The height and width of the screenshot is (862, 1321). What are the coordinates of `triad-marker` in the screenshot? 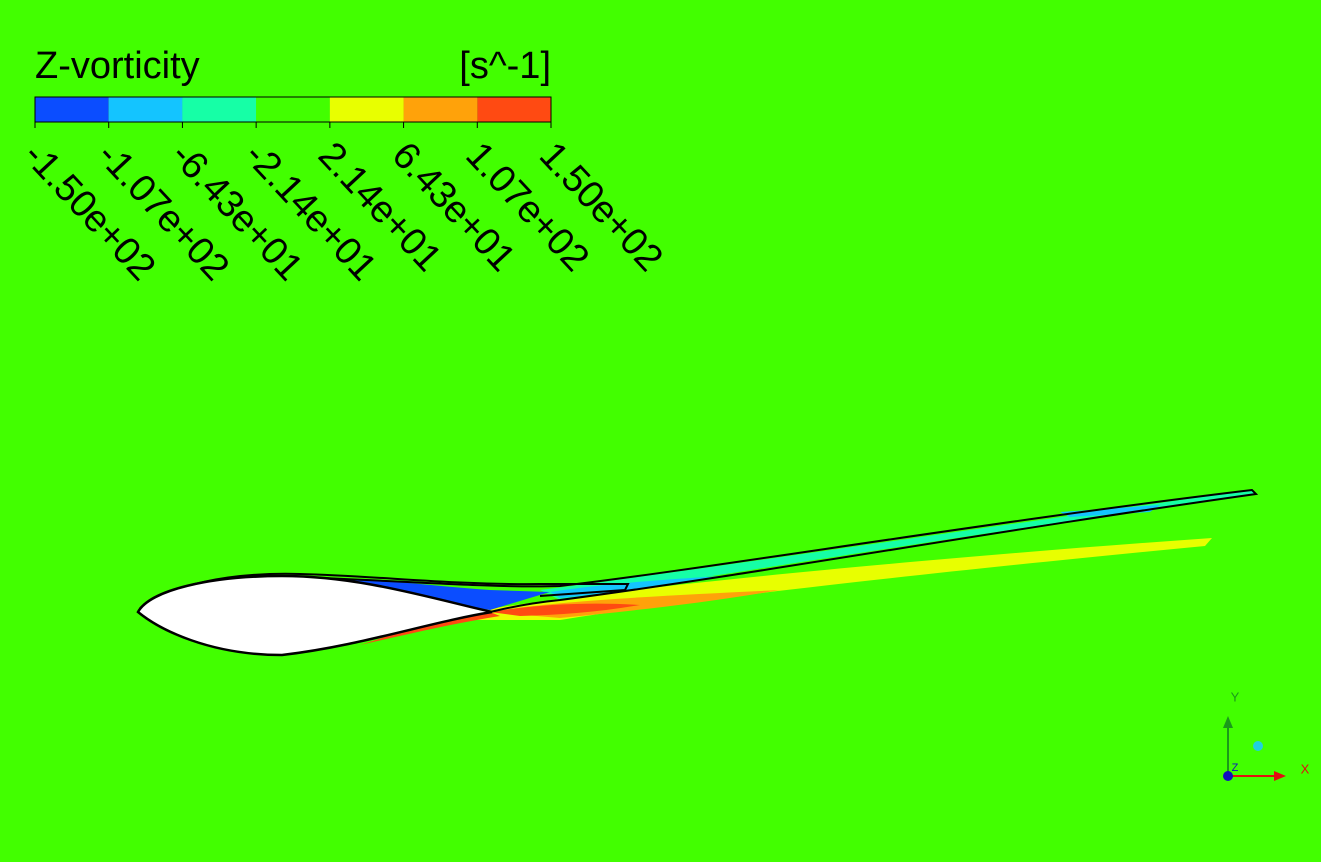 It's located at (1258, 746).